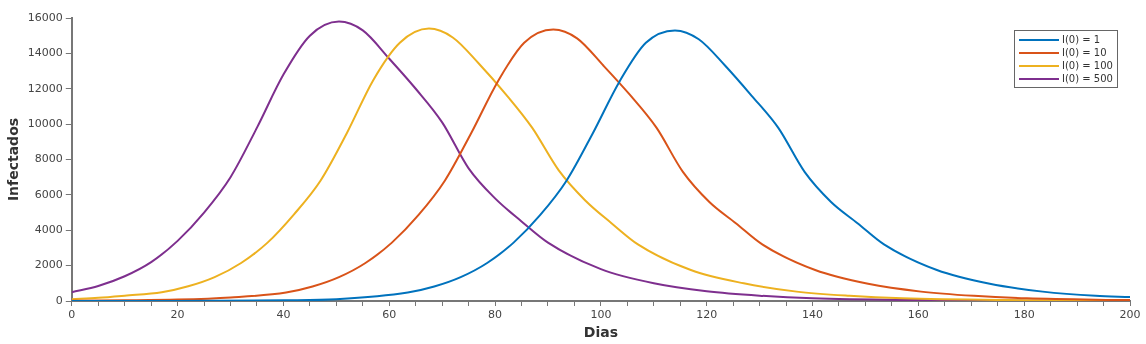 The image size is (1146, 344). Describe the element at coordinates (918, 315) in the screenshot. I see `x-tick-label: 160` at that location.